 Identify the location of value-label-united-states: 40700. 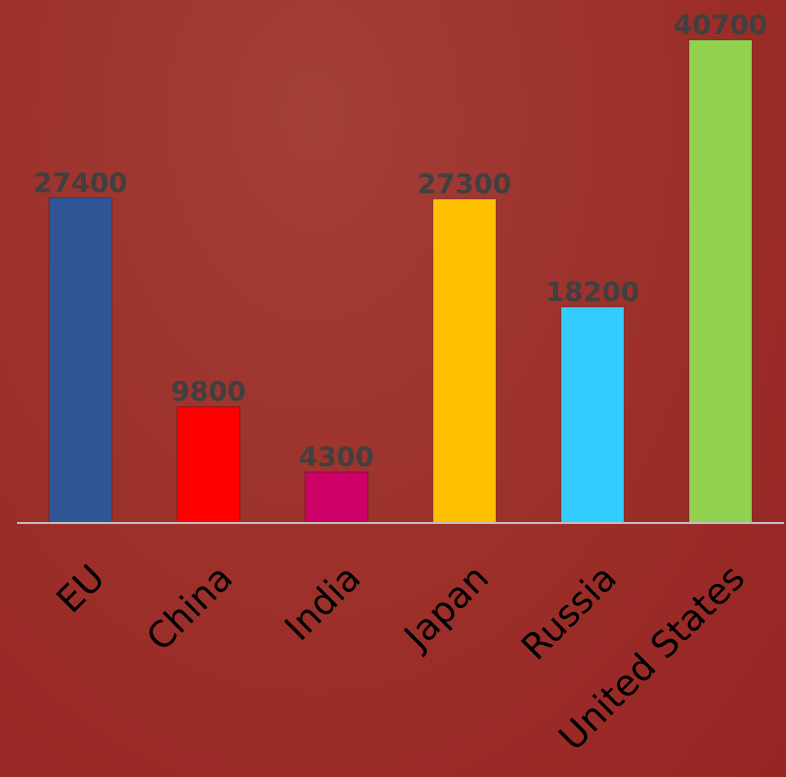
(721, 25).